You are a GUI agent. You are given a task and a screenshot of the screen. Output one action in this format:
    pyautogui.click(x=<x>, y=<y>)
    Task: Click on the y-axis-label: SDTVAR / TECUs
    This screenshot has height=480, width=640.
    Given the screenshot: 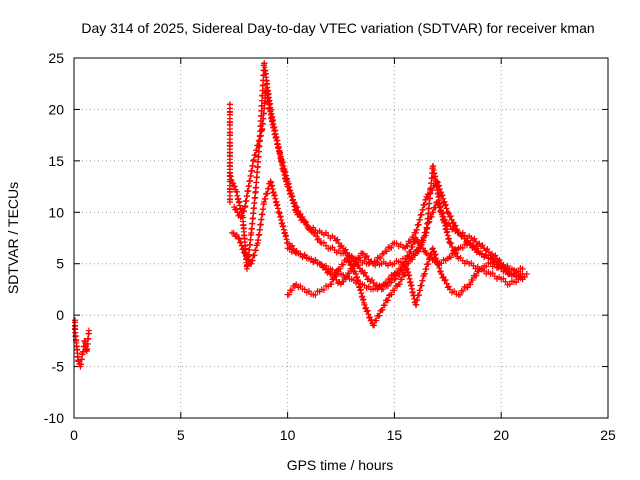 What is the action you would take?
    pyautogui.click(x=13, y=238)
    